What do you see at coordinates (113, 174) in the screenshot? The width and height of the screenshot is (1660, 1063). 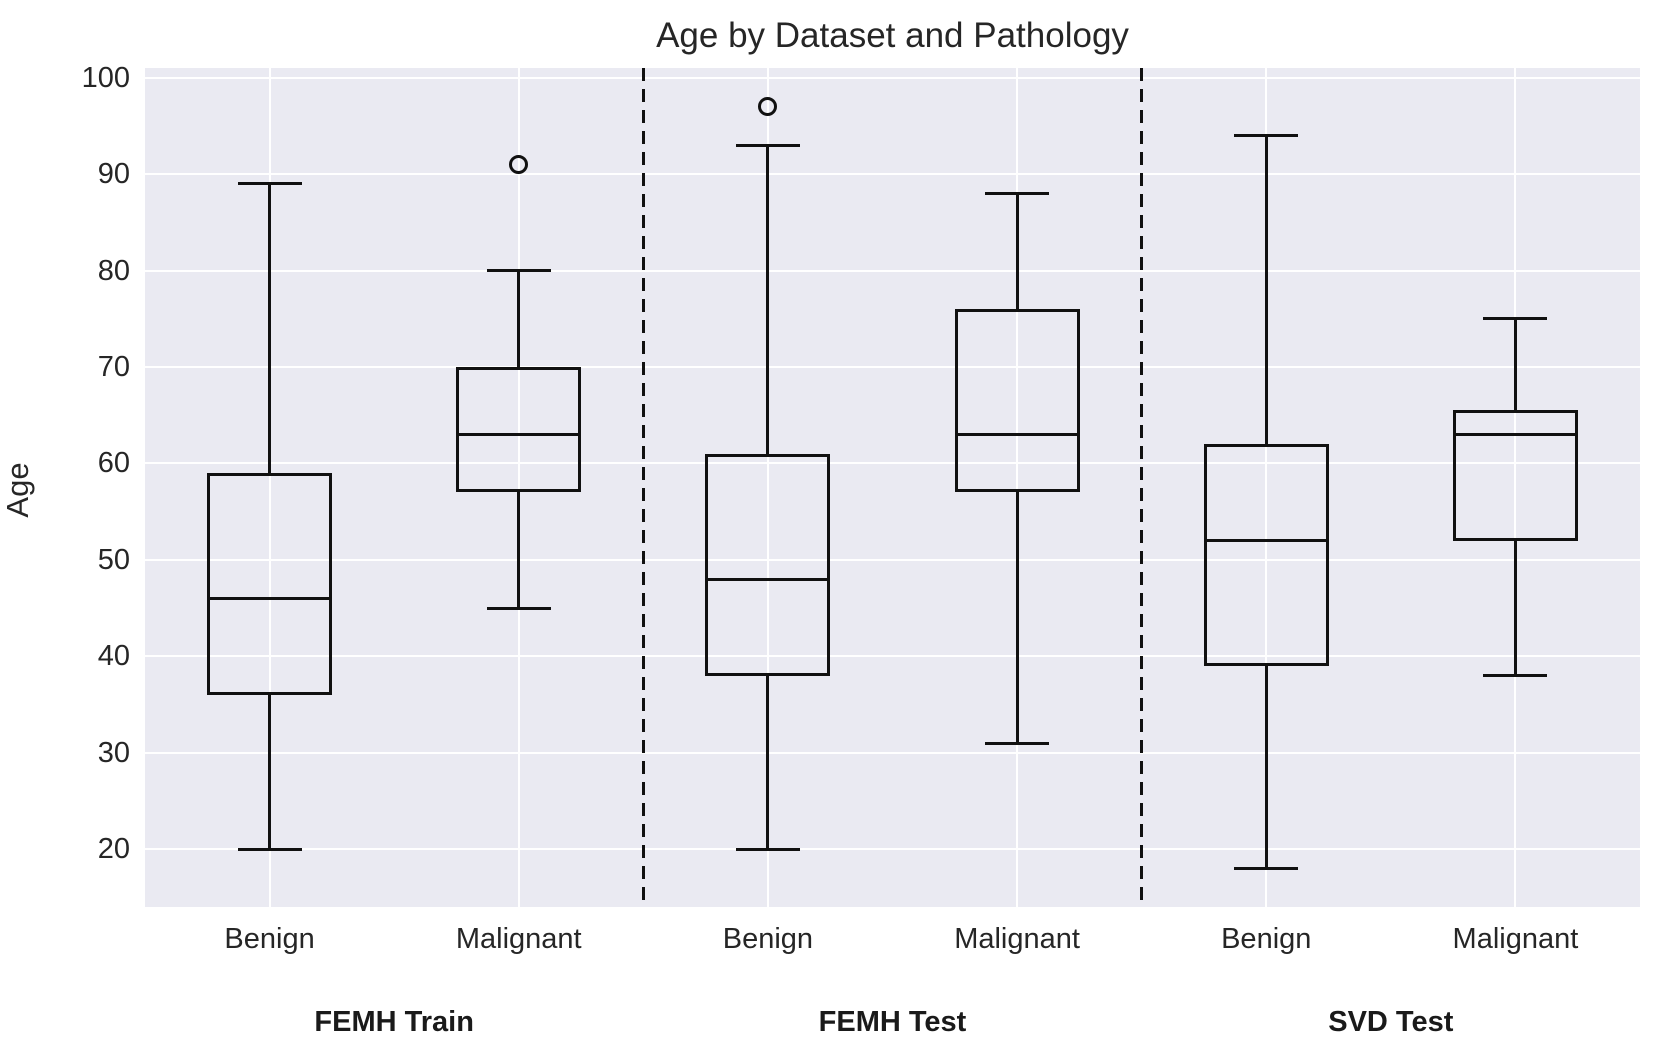 I see `y-tick-label: 90` at bounding box center [113, 174].